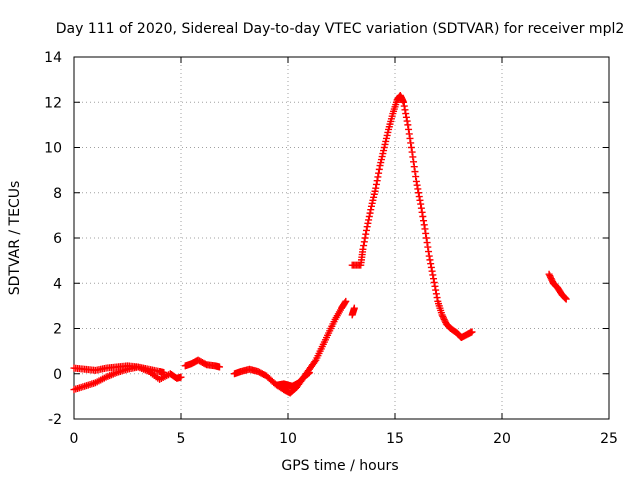  I want to click on y-tick-label: 10, so click(53, 149).